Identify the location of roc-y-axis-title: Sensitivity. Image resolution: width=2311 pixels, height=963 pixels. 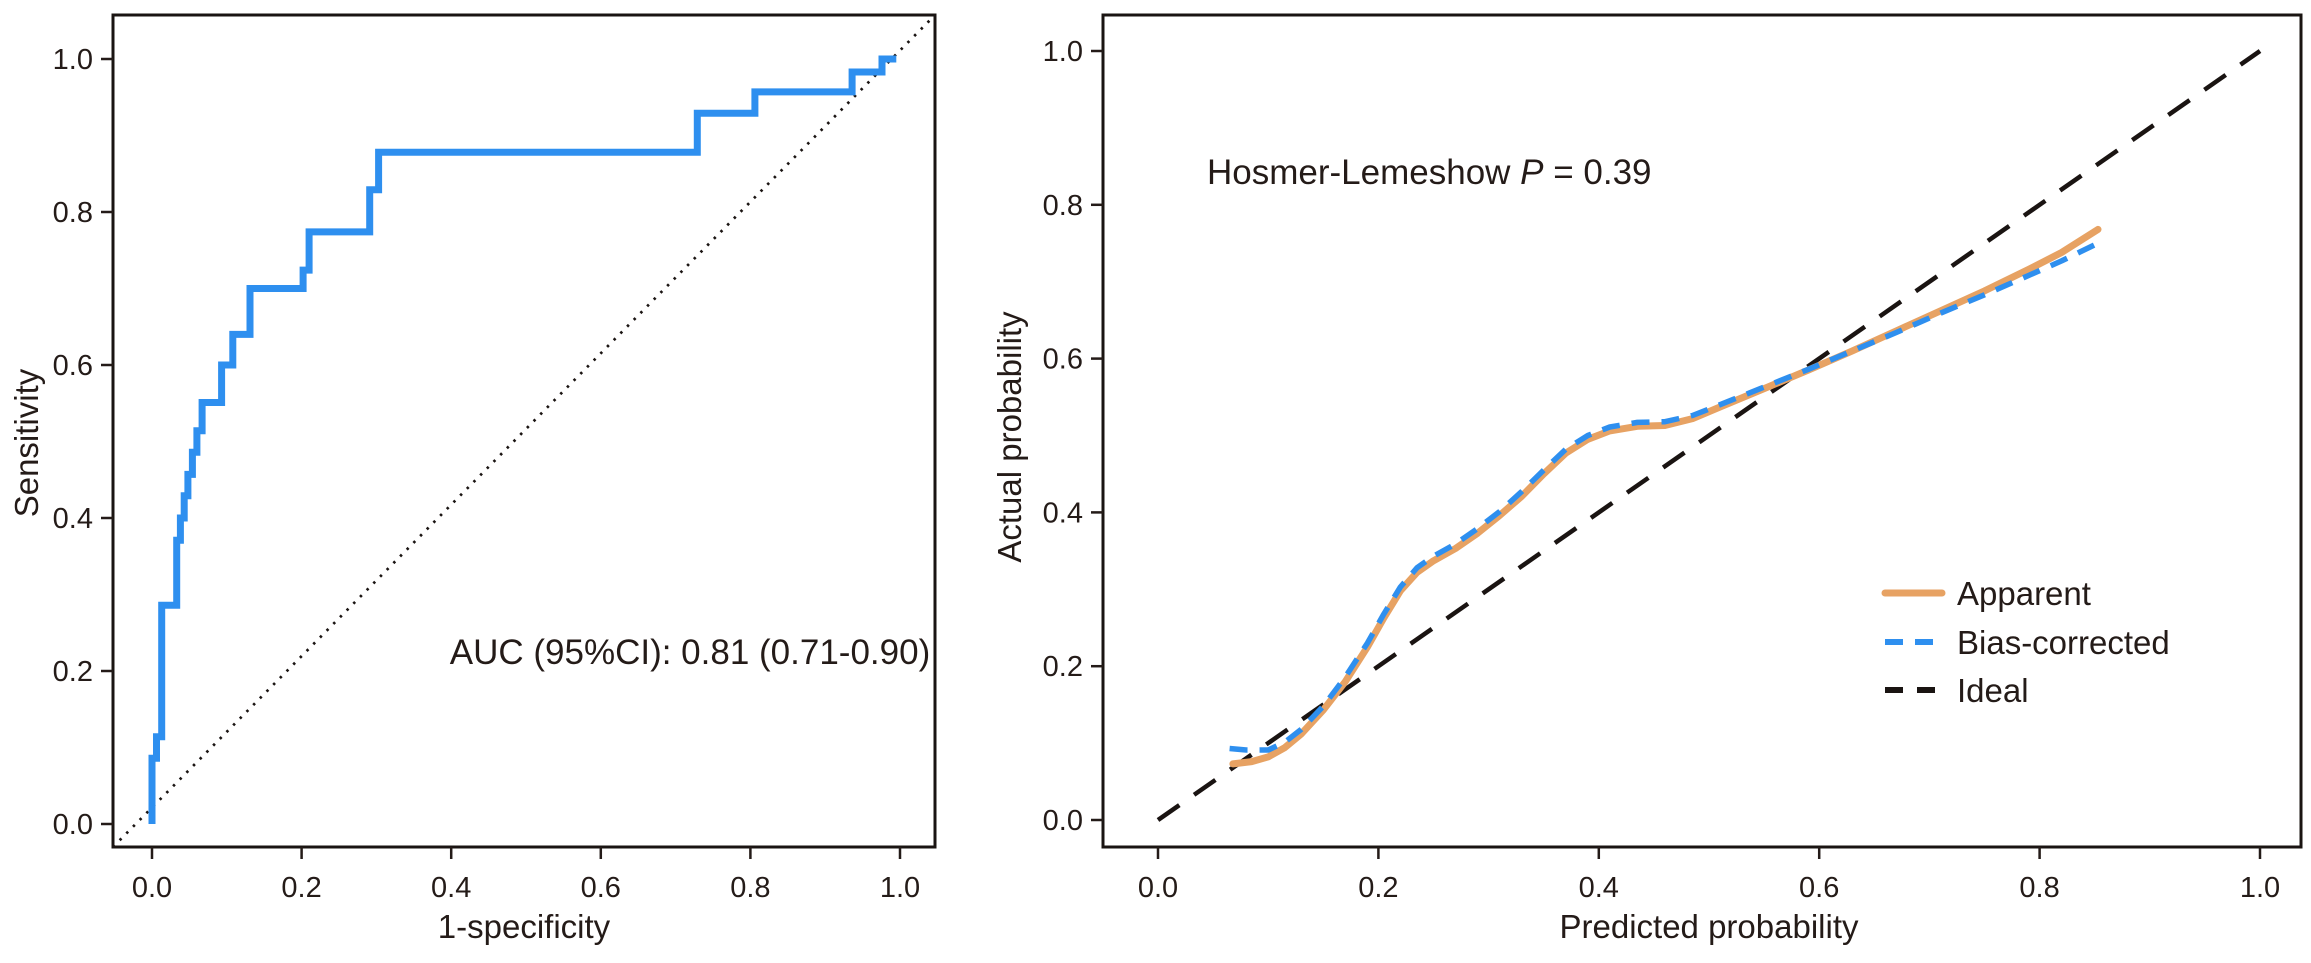
(26, 442).